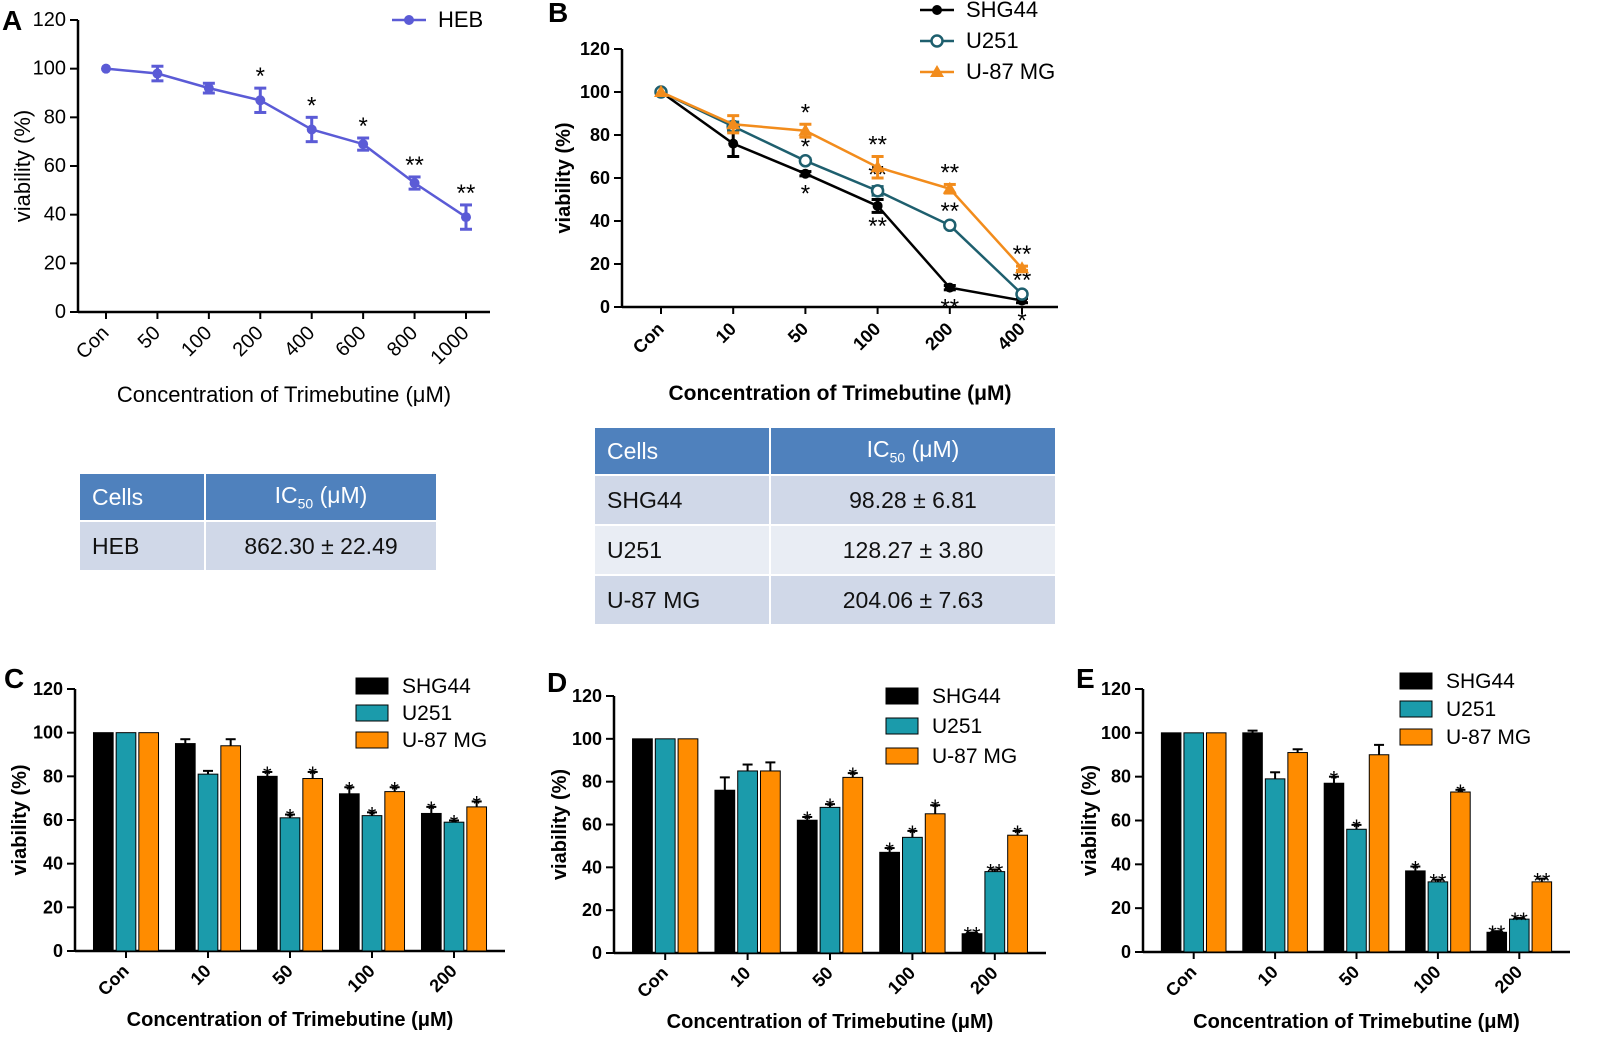 Image resolution: width=1601 pixels, height=1057 pixels. I want to click on cell-ic50: 204.06 ± 7.63, so click(913, 600).